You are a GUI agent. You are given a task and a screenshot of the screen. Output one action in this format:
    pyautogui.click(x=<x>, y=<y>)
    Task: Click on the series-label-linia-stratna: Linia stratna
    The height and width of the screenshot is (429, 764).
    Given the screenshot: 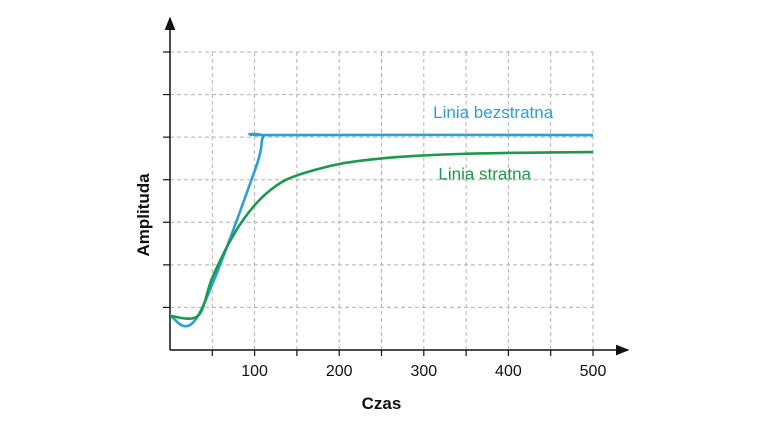 What is the action you would take?
    pyautogui.click(x=484, y=174)
    